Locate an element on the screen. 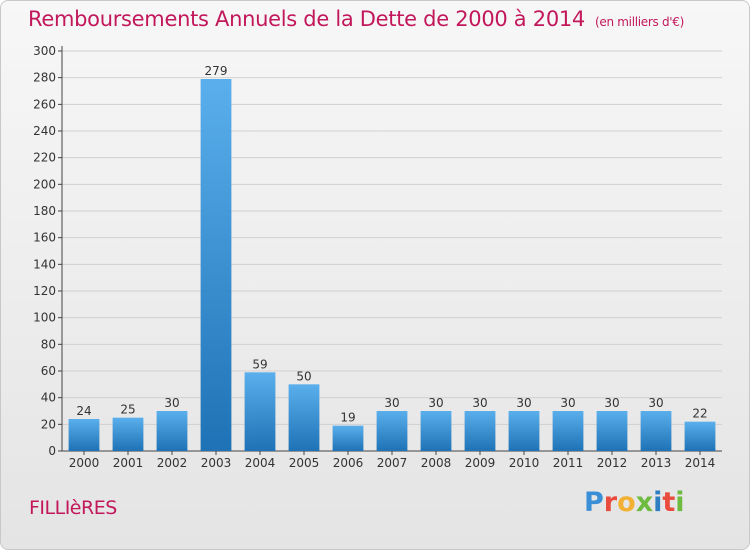 The image size is (750, 550). town-name: FILLIèRES is located at coordinates (73, 508).